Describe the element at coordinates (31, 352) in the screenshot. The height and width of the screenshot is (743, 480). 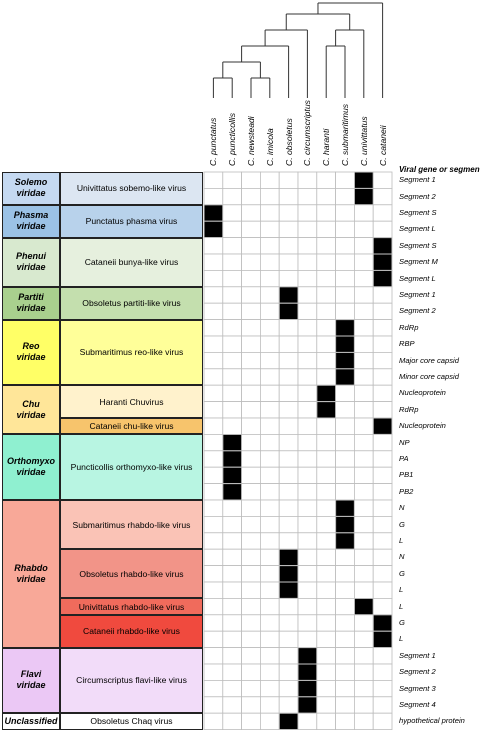
I see `family-name: Reo viridae` at that location.